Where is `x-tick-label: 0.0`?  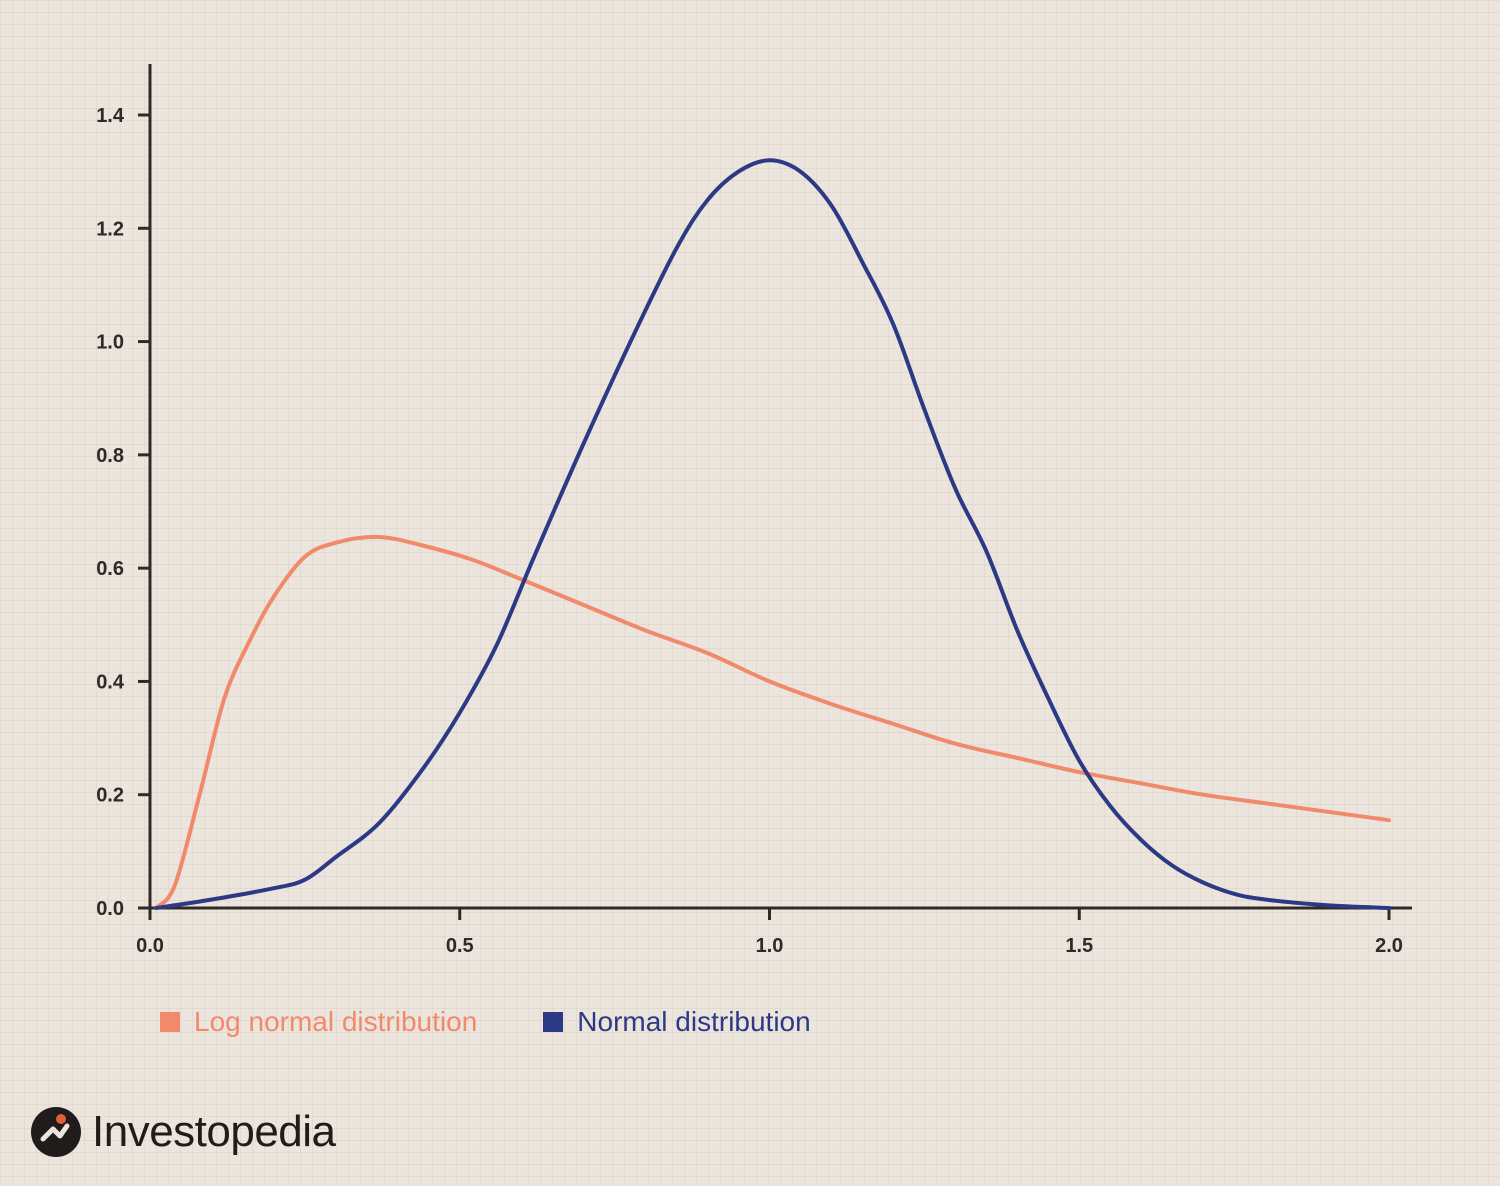 x-tick-label: 0.0 is located at coordinates (150, 946).